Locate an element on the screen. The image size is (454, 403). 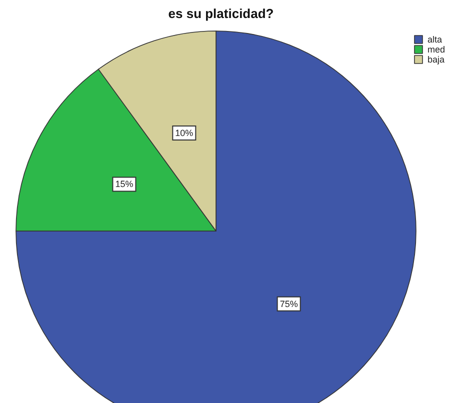
legend-label: med is located at coordinates (436, 49).